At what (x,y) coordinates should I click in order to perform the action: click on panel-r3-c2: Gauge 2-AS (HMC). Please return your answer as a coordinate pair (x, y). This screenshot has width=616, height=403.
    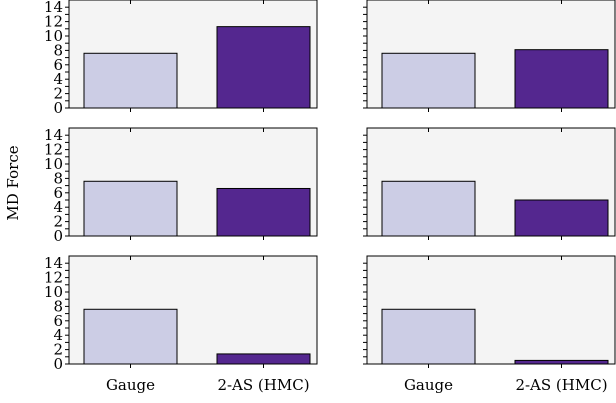
    Looking at the image, I should click on (489, 324).